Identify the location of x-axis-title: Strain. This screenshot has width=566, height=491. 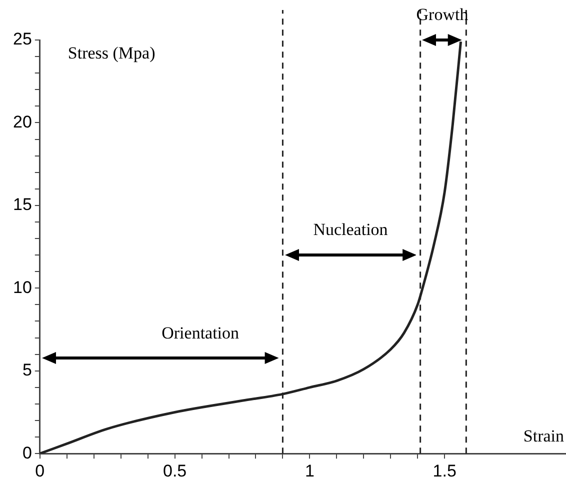
(543, 436).